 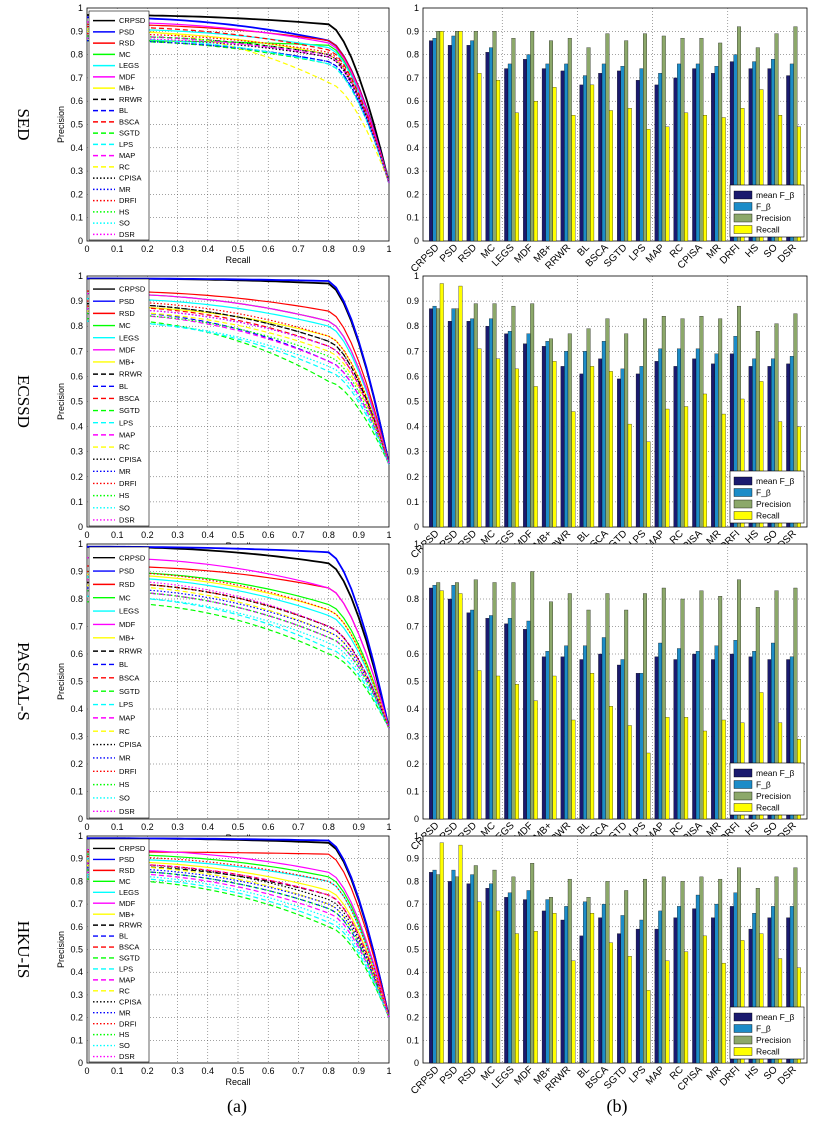 What do you see at coordinates (716, 154) in the screenshot?
I see `bar-fbeta-mr` at bounding box center [716, 154].